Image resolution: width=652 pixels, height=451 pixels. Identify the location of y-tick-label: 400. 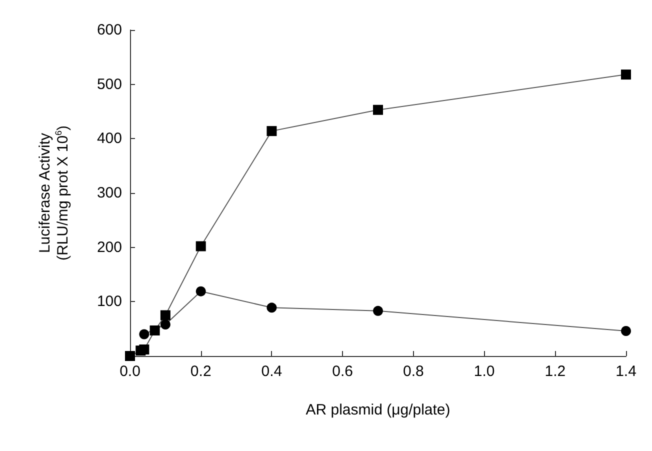
(109, 139).